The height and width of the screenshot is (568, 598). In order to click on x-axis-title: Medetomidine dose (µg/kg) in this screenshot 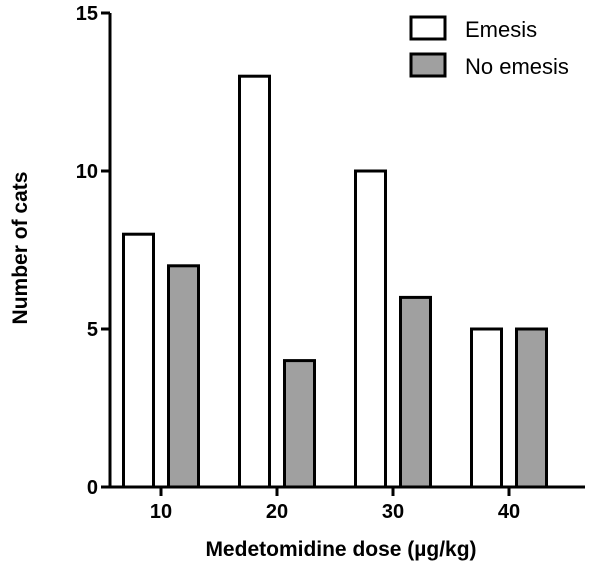, I will do `click(340, 549)`.